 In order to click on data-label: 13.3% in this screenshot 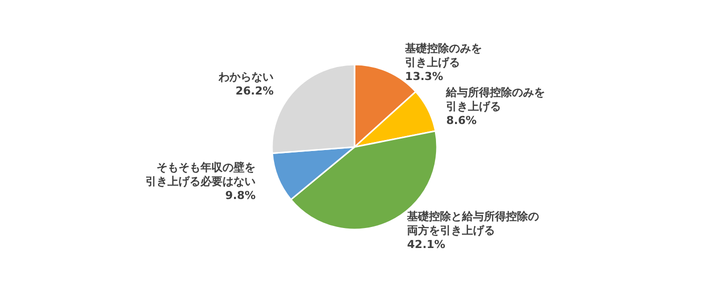, I will do `click(424, 76)`.